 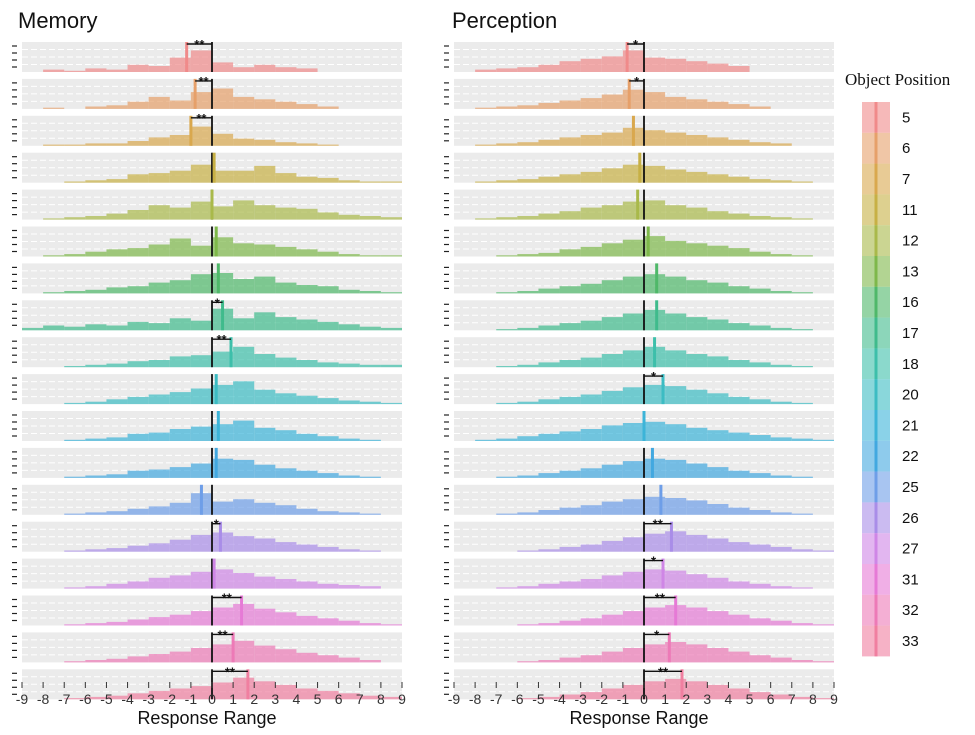 What do you see at coordinates (496, 699) in the screenshot?
I see `x-tick-label: -7` at bounding box center [496, 699].